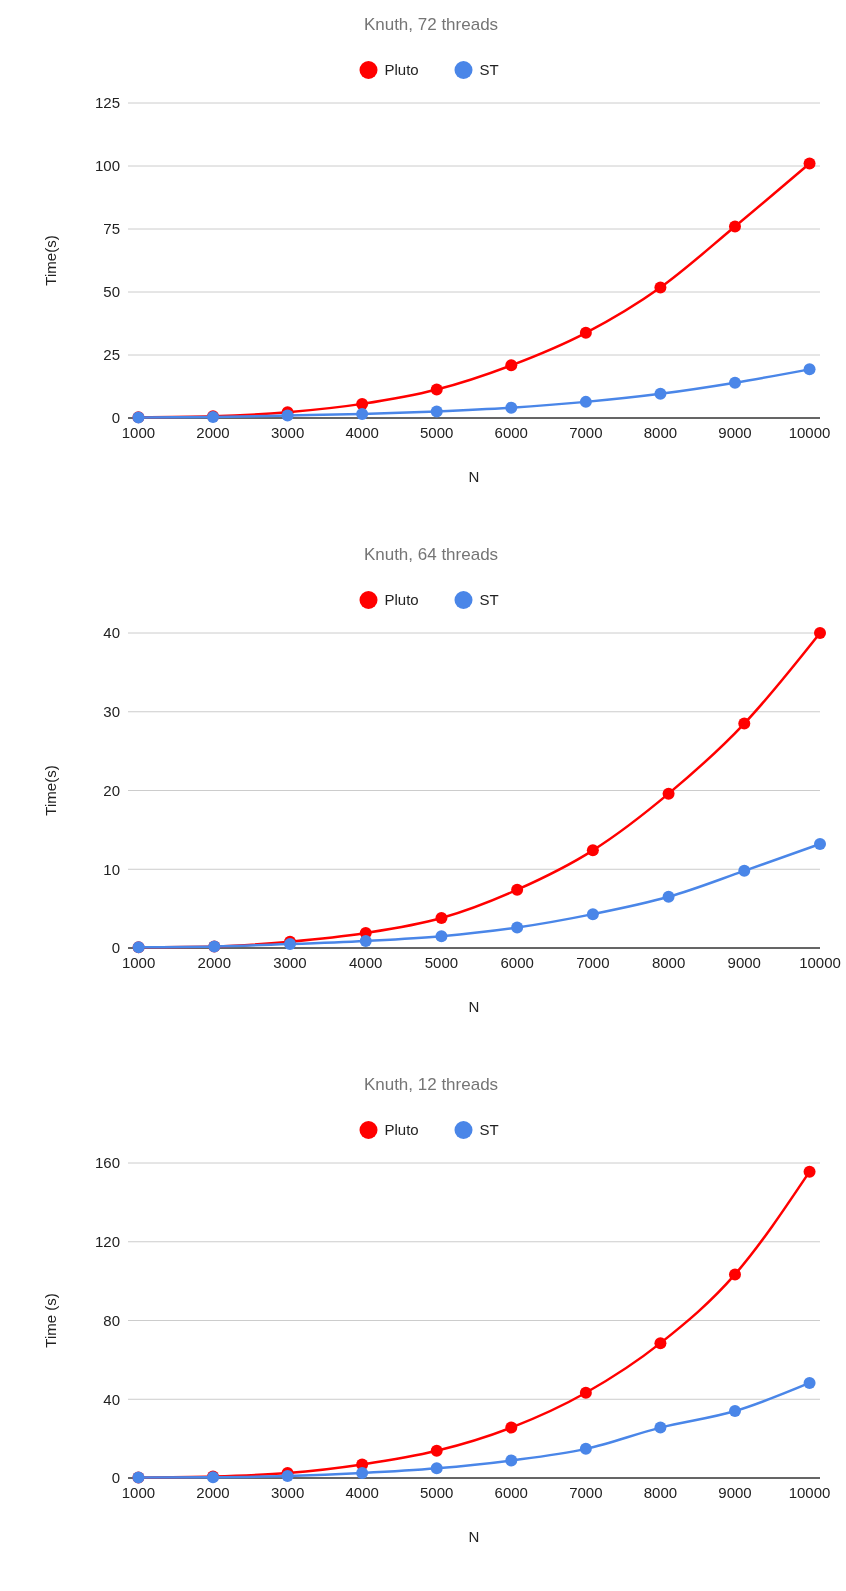 This screenshot has width=846, height=1591. What do you see at coordinates (111, 292) in the screenshot?
I see `y-tick-label: 50` at bounding box center [111, 292].